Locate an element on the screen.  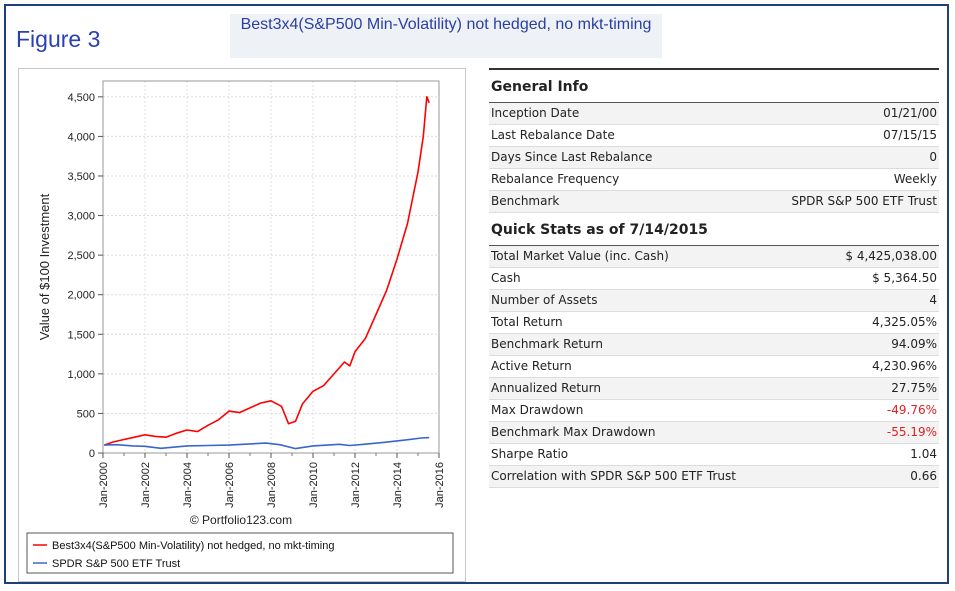
quick-stats-row-label: Correlation with SPDR S&P 500 ETF Trust is located at coordinates (613, 476).